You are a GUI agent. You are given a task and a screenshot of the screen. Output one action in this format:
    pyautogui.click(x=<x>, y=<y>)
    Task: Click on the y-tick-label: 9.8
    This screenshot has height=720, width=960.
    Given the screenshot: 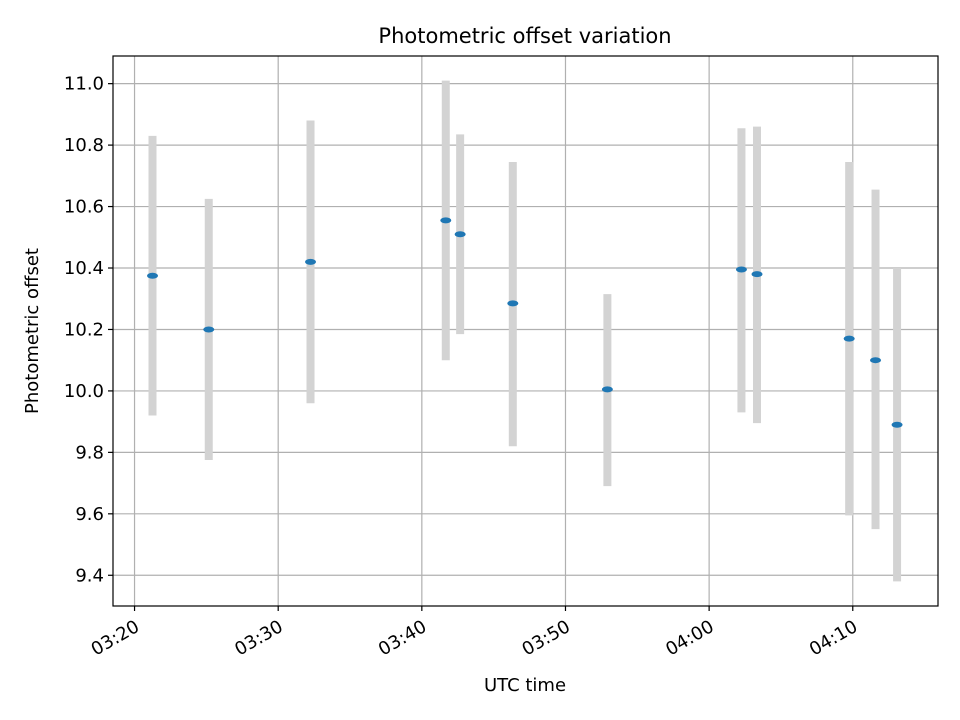 What is the action you would take?
    pyautogui.click(x=89, y=452)
    